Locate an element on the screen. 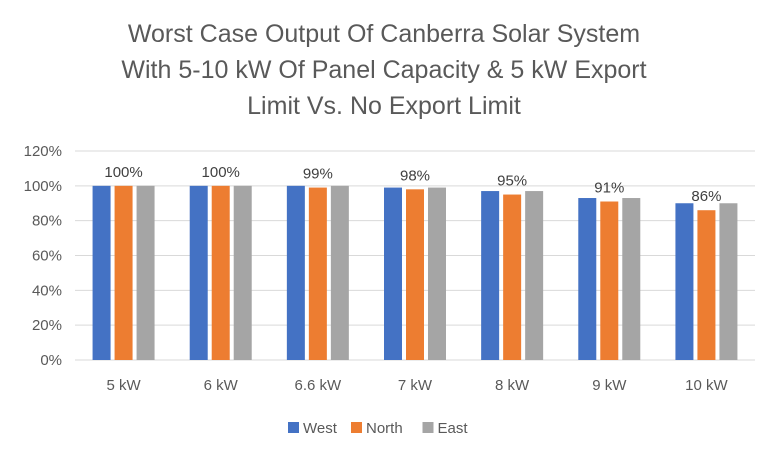  data-label: 95% is located at coordinates (512, 181).